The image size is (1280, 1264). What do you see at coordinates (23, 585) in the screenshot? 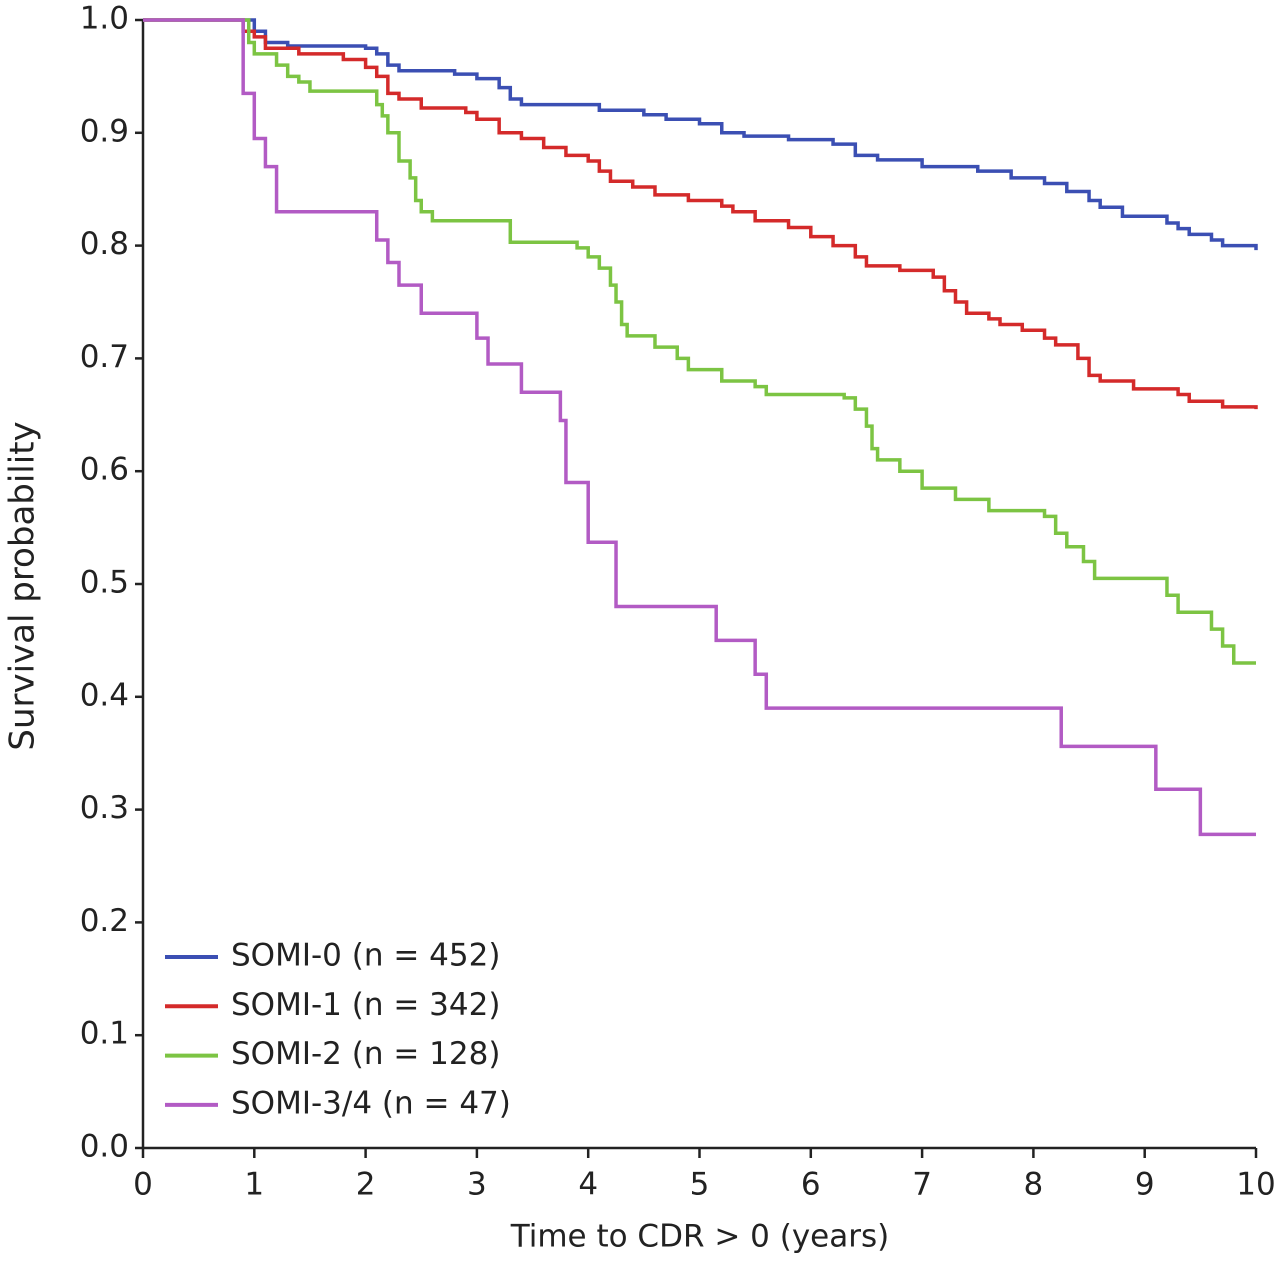
I see `y-axis-title: Survival probability` at bounding box center [23, 585].